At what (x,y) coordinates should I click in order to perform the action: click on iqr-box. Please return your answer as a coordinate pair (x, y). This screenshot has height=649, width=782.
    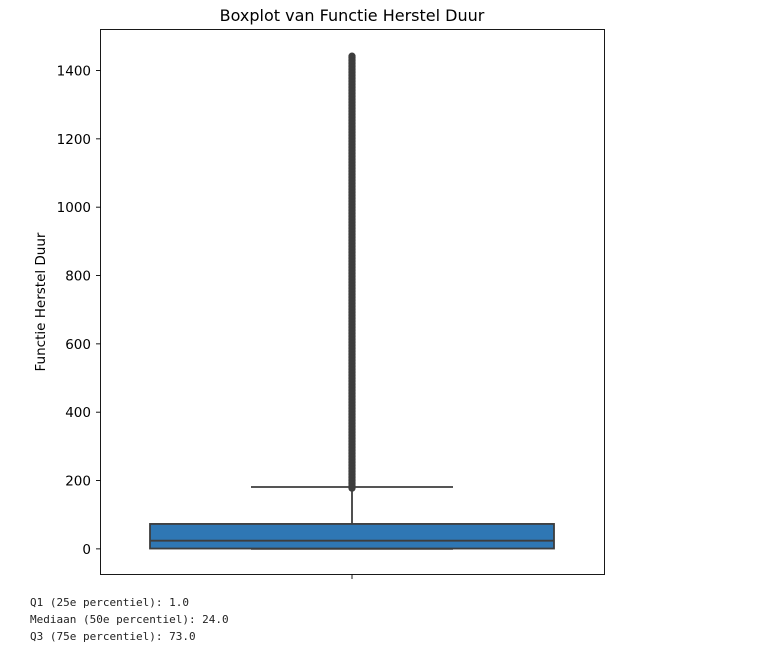
    Looking at the image, I should click on (352, 536).